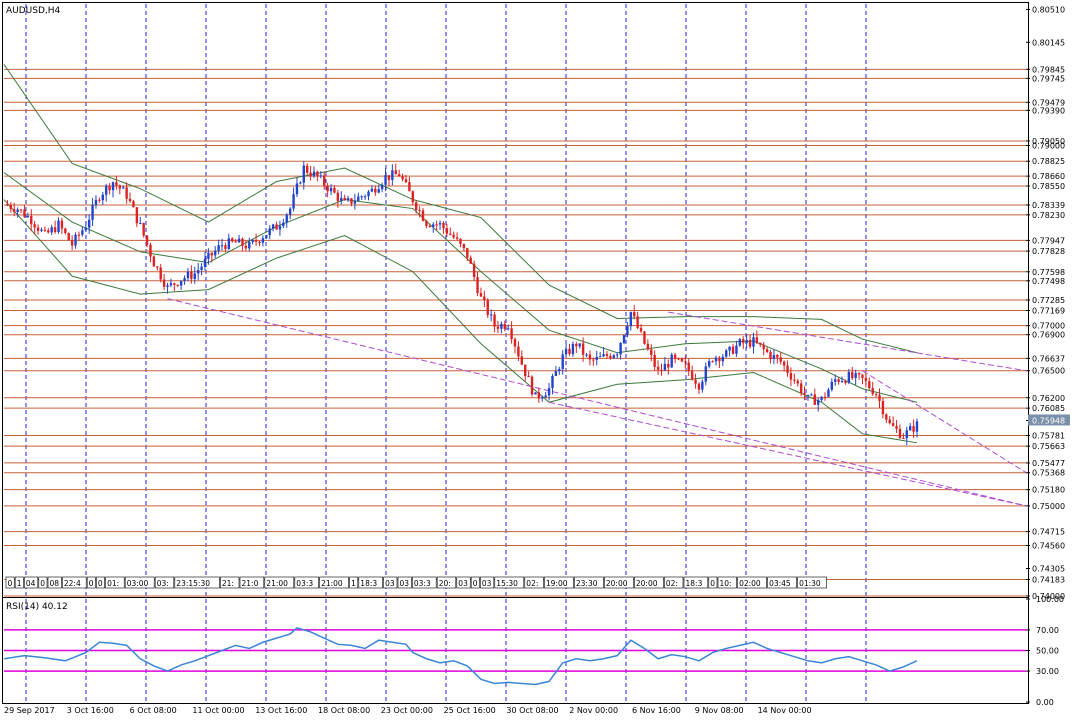 The height and width of the screenshot is (724, 1080). Describe the element at coordinates (1048, 9) in the screenshot. I see `price-tick-label: 0.80510` at that location.